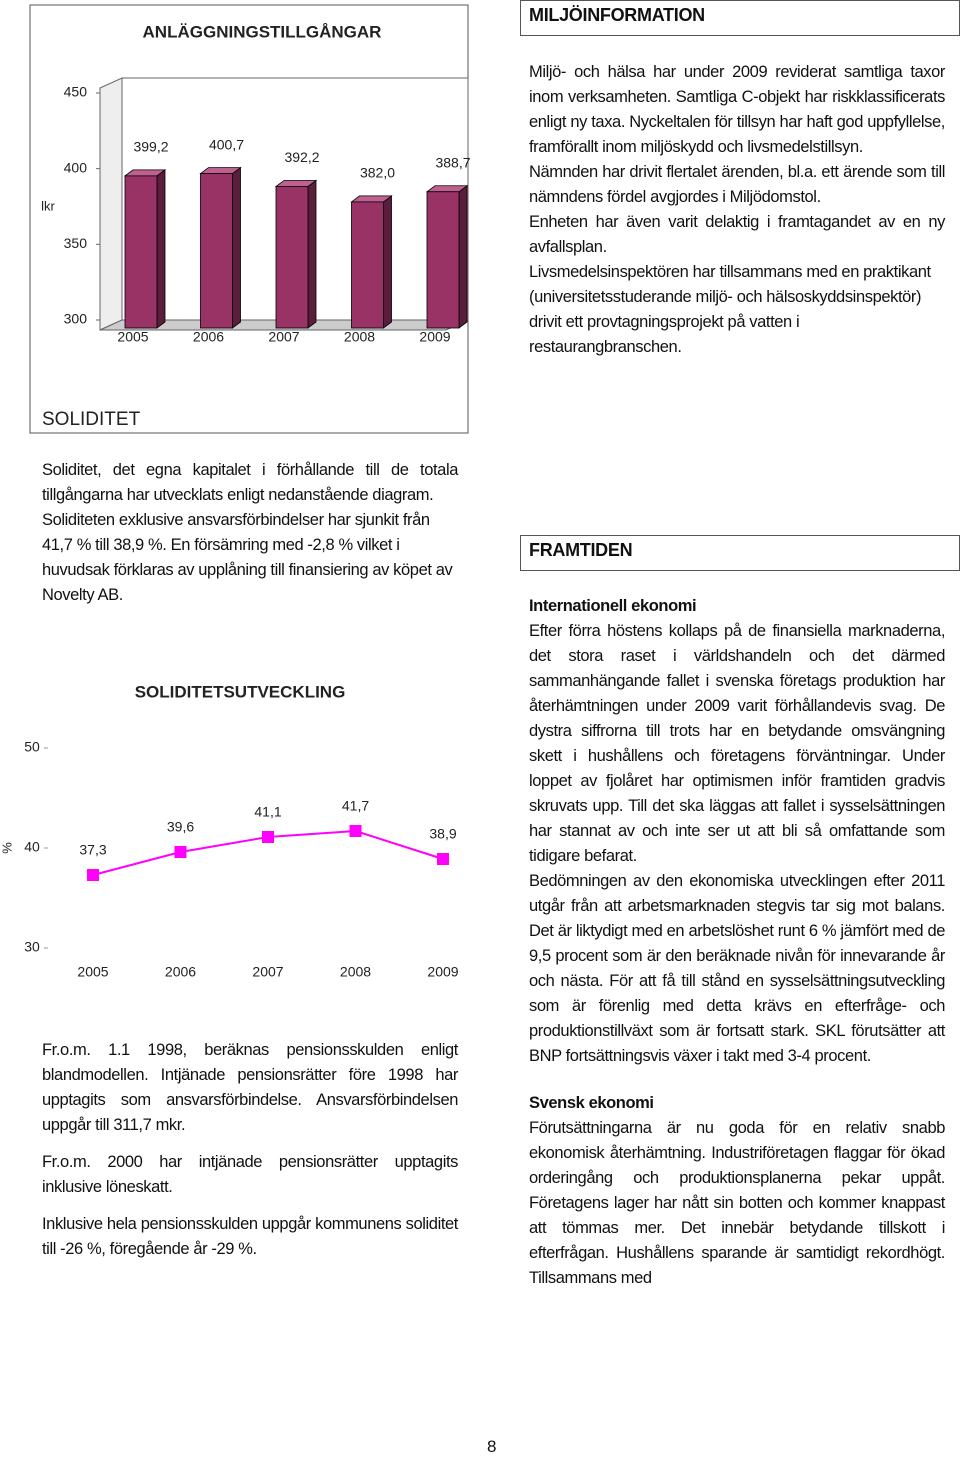 This screenshot has height=1457, width=960. What do you see at coordinates (76, 167) in the screenshot?
I see `y-tick-label: 400` at bounding box center [76, 167].